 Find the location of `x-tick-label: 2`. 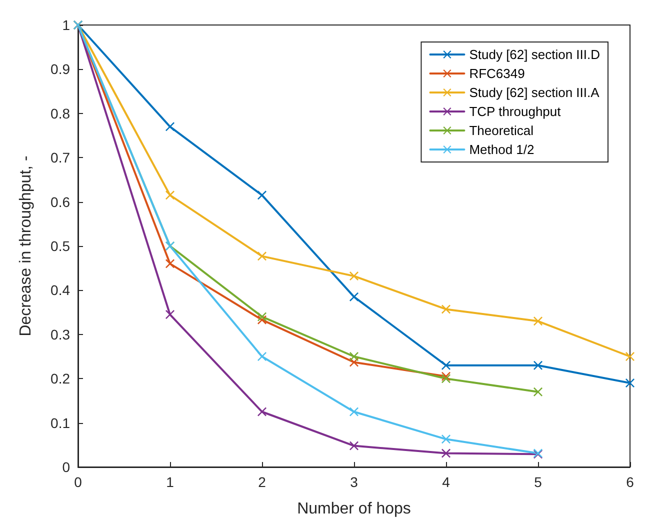

x-tick-label: 2 is located at coordinates (262, 482).